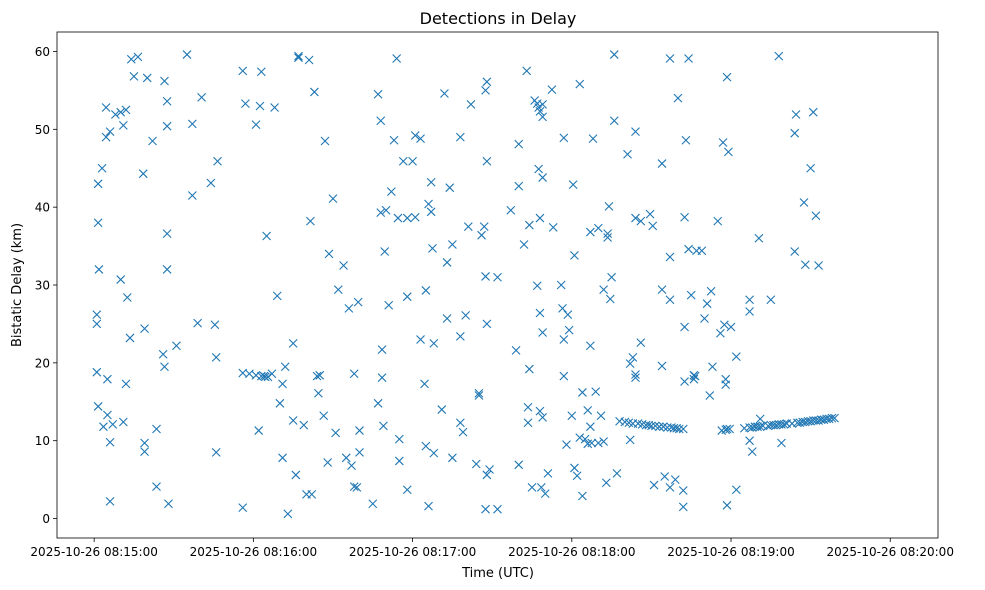 Image resolution: width=985 pixels, height=590 pixels. What do you see at coordinates (42, 130) in the screenshot?
I see `y-tick-label: 50` at bounding box center [42, 130].